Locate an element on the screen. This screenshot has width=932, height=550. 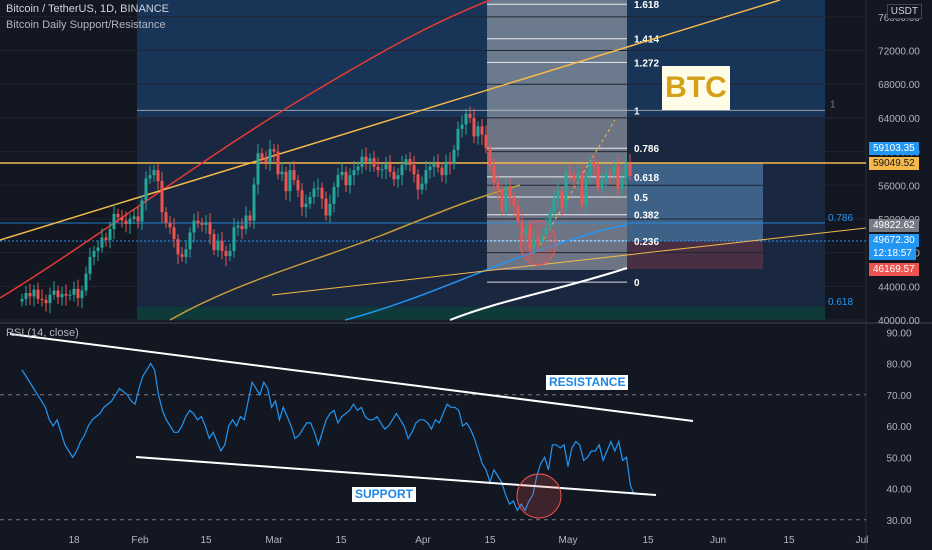
price-tick-label: 40000.00 is located at coordinates (899, 321).